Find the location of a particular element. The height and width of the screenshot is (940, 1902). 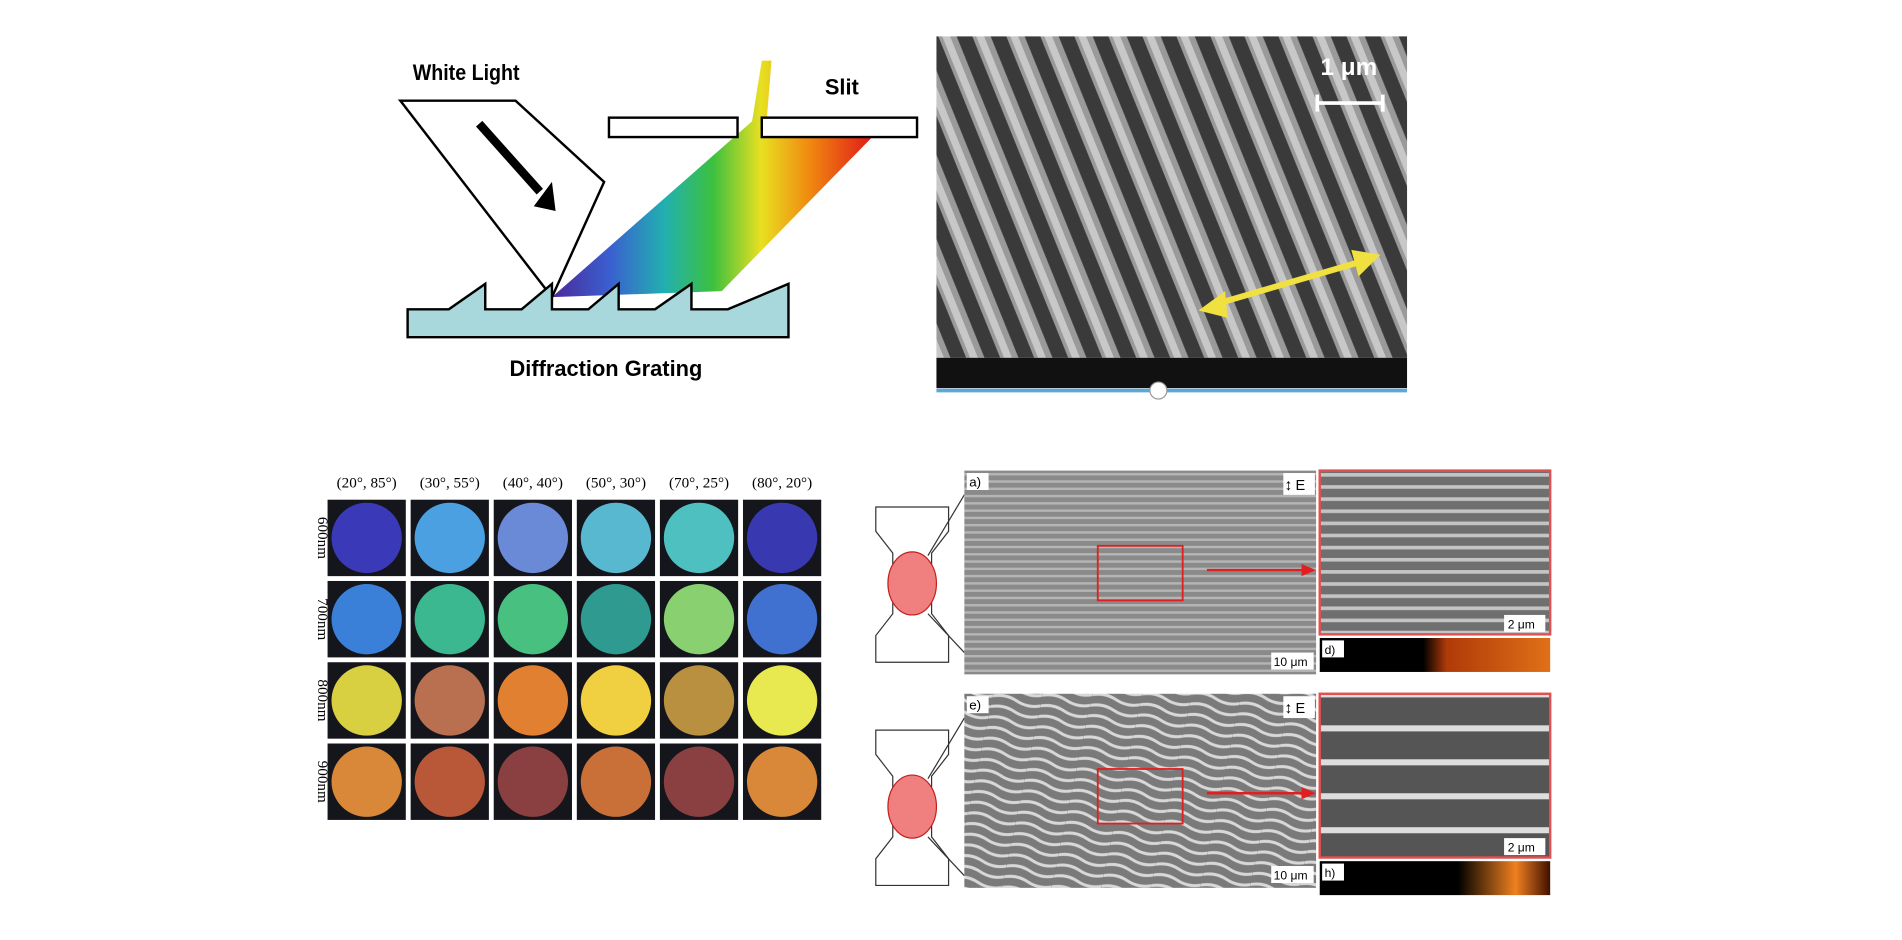

diffraction-diagram: White Light Slit Diffraction Grating is located at coordinates (658, 220).